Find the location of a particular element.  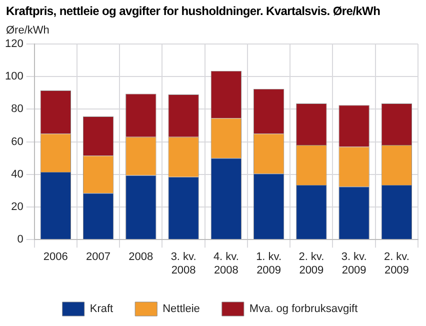

y-tick-label: 60 is located at coordinates (17, 142).